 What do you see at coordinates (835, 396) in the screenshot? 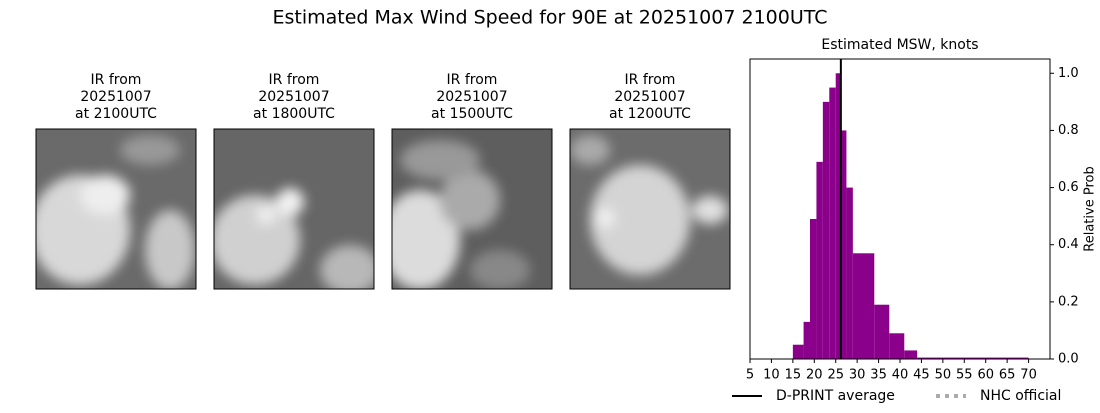
I see `legend-label: D-PRINT average` at bounding box center [835, 396].